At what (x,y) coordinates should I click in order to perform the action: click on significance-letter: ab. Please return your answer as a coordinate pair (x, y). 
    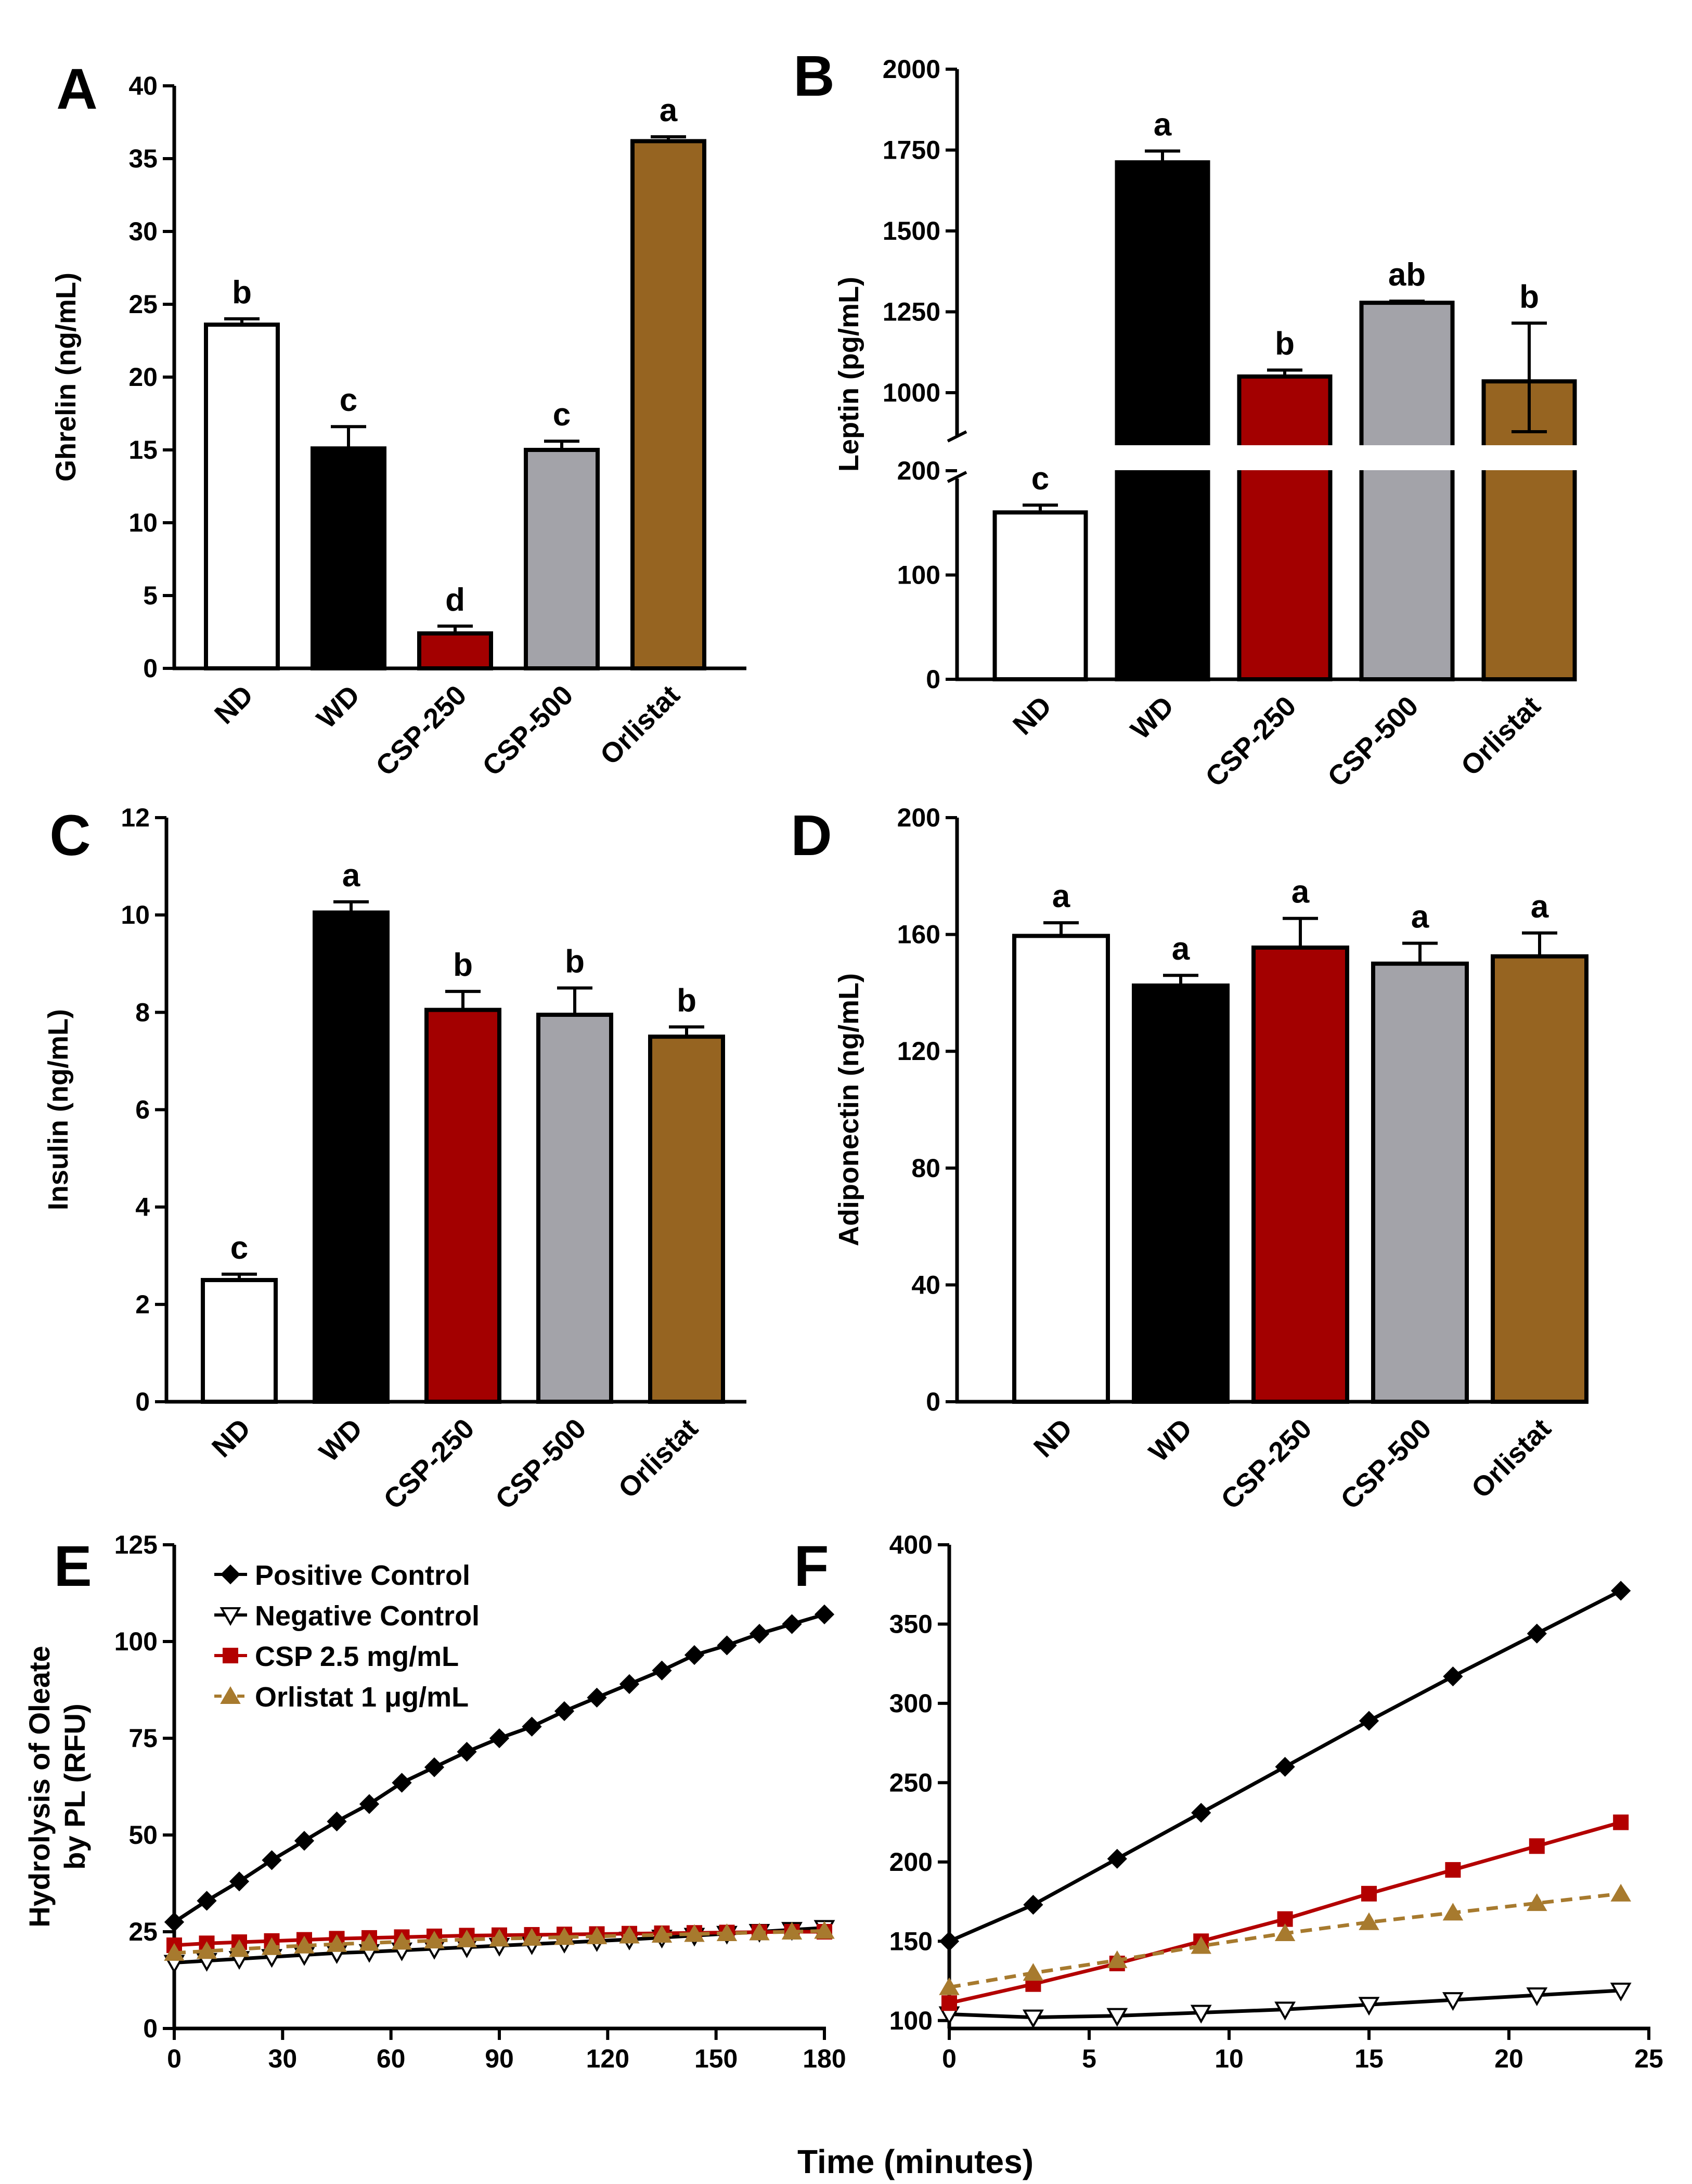
    Looking at the image, I should click on (1407, 275).